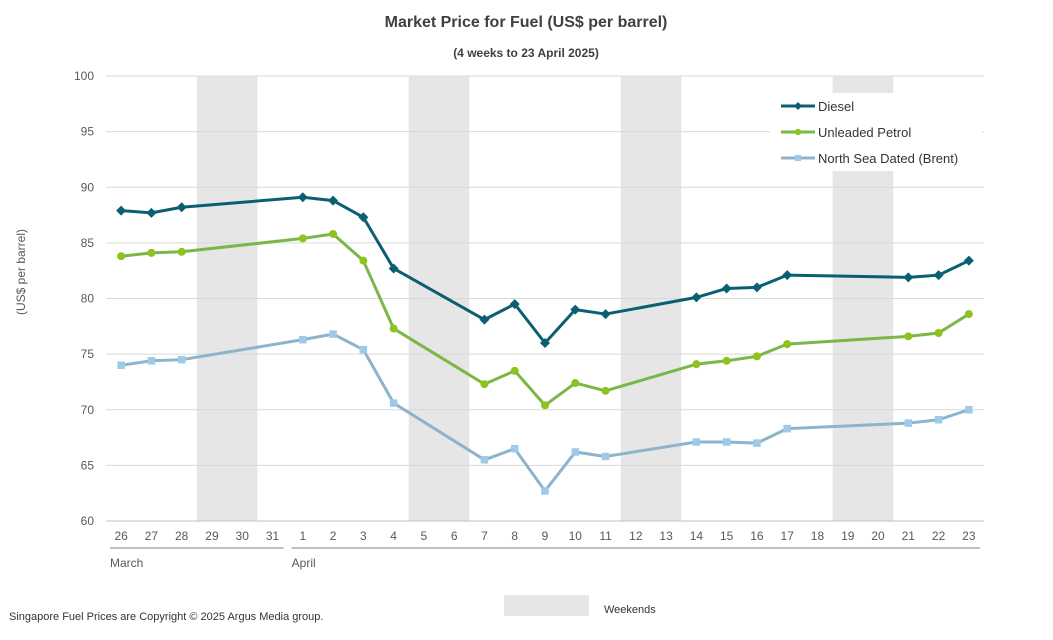 The width and height of the screenshot is (1053, 640). What do you see at coordinates (88, 187) in the screenshot?
I see `y-tick-label: 90` at bounding box center [88, 187].